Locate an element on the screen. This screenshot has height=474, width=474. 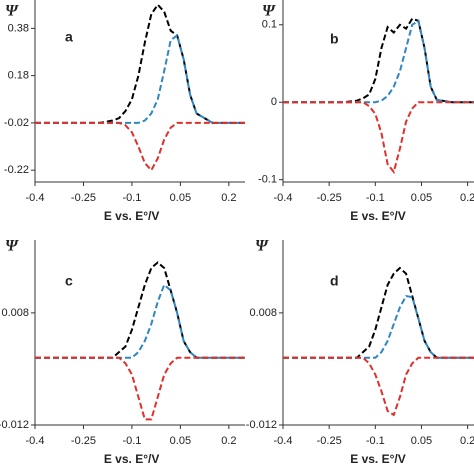
panel-label: a is located at coordinates (69, 37).